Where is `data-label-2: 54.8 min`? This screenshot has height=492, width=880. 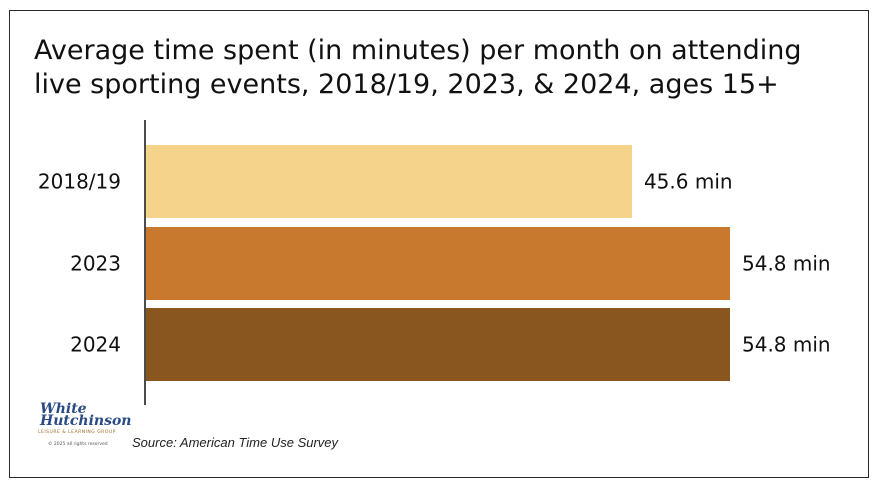
data-label-2: 54.8 min is located at coordinates (786, 345).